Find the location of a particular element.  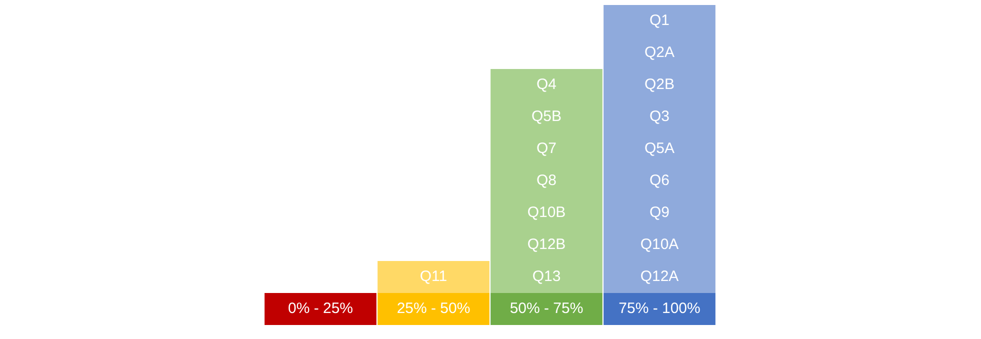

annotation: Q2B is located at coordinates (659, 85).